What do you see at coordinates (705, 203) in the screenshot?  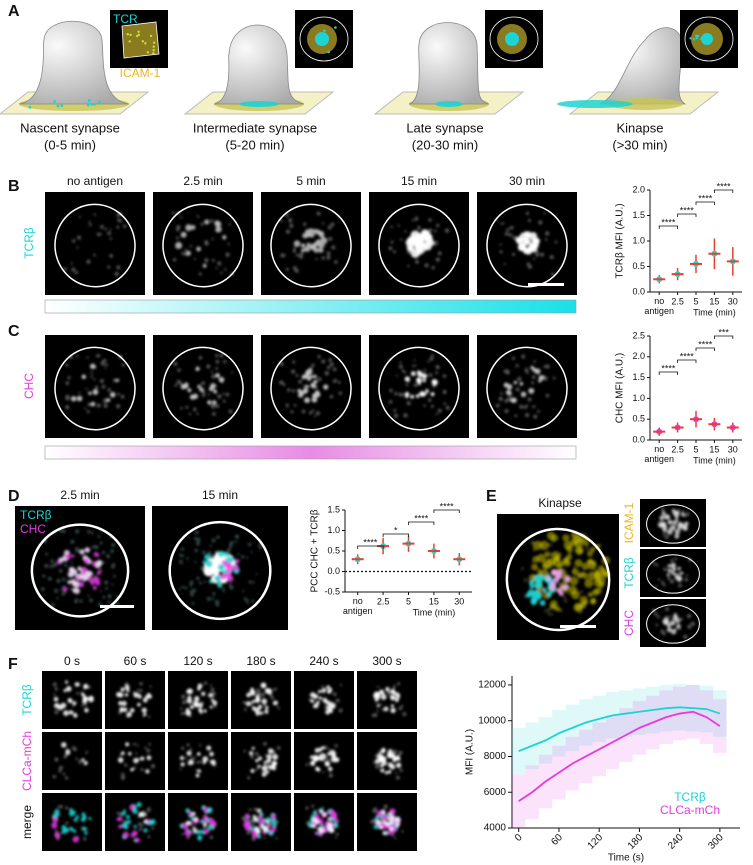 I see `significance-bracket` at bounding box center [705, 203].